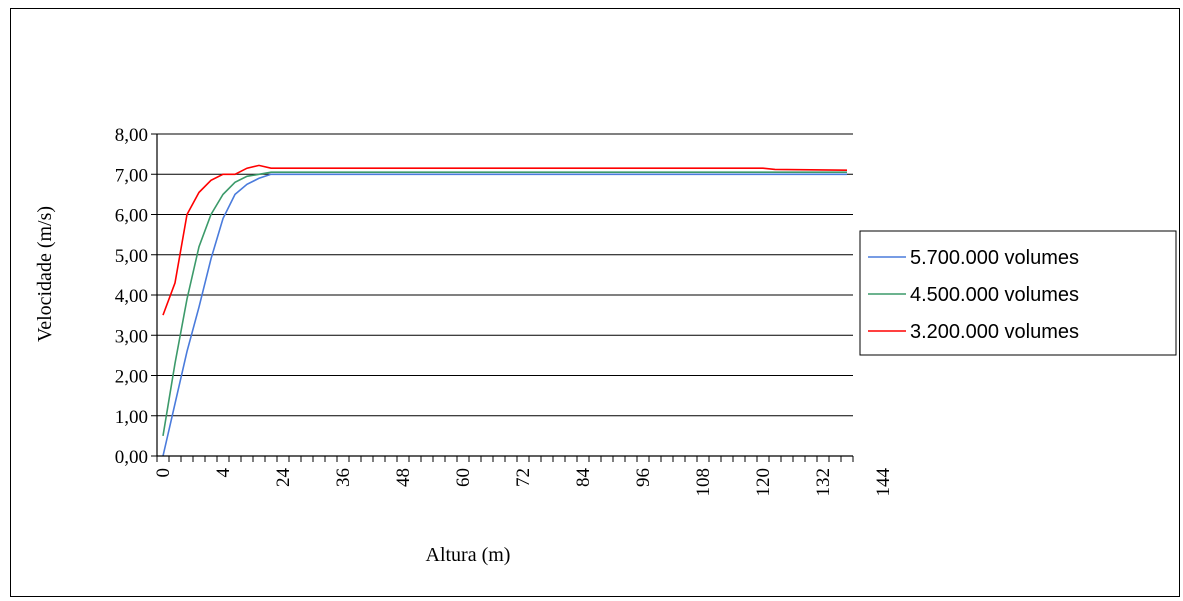 The image size is (1183, 601). I want to click on legend-entry: 4.500.000 volumes, so click(994, 295).